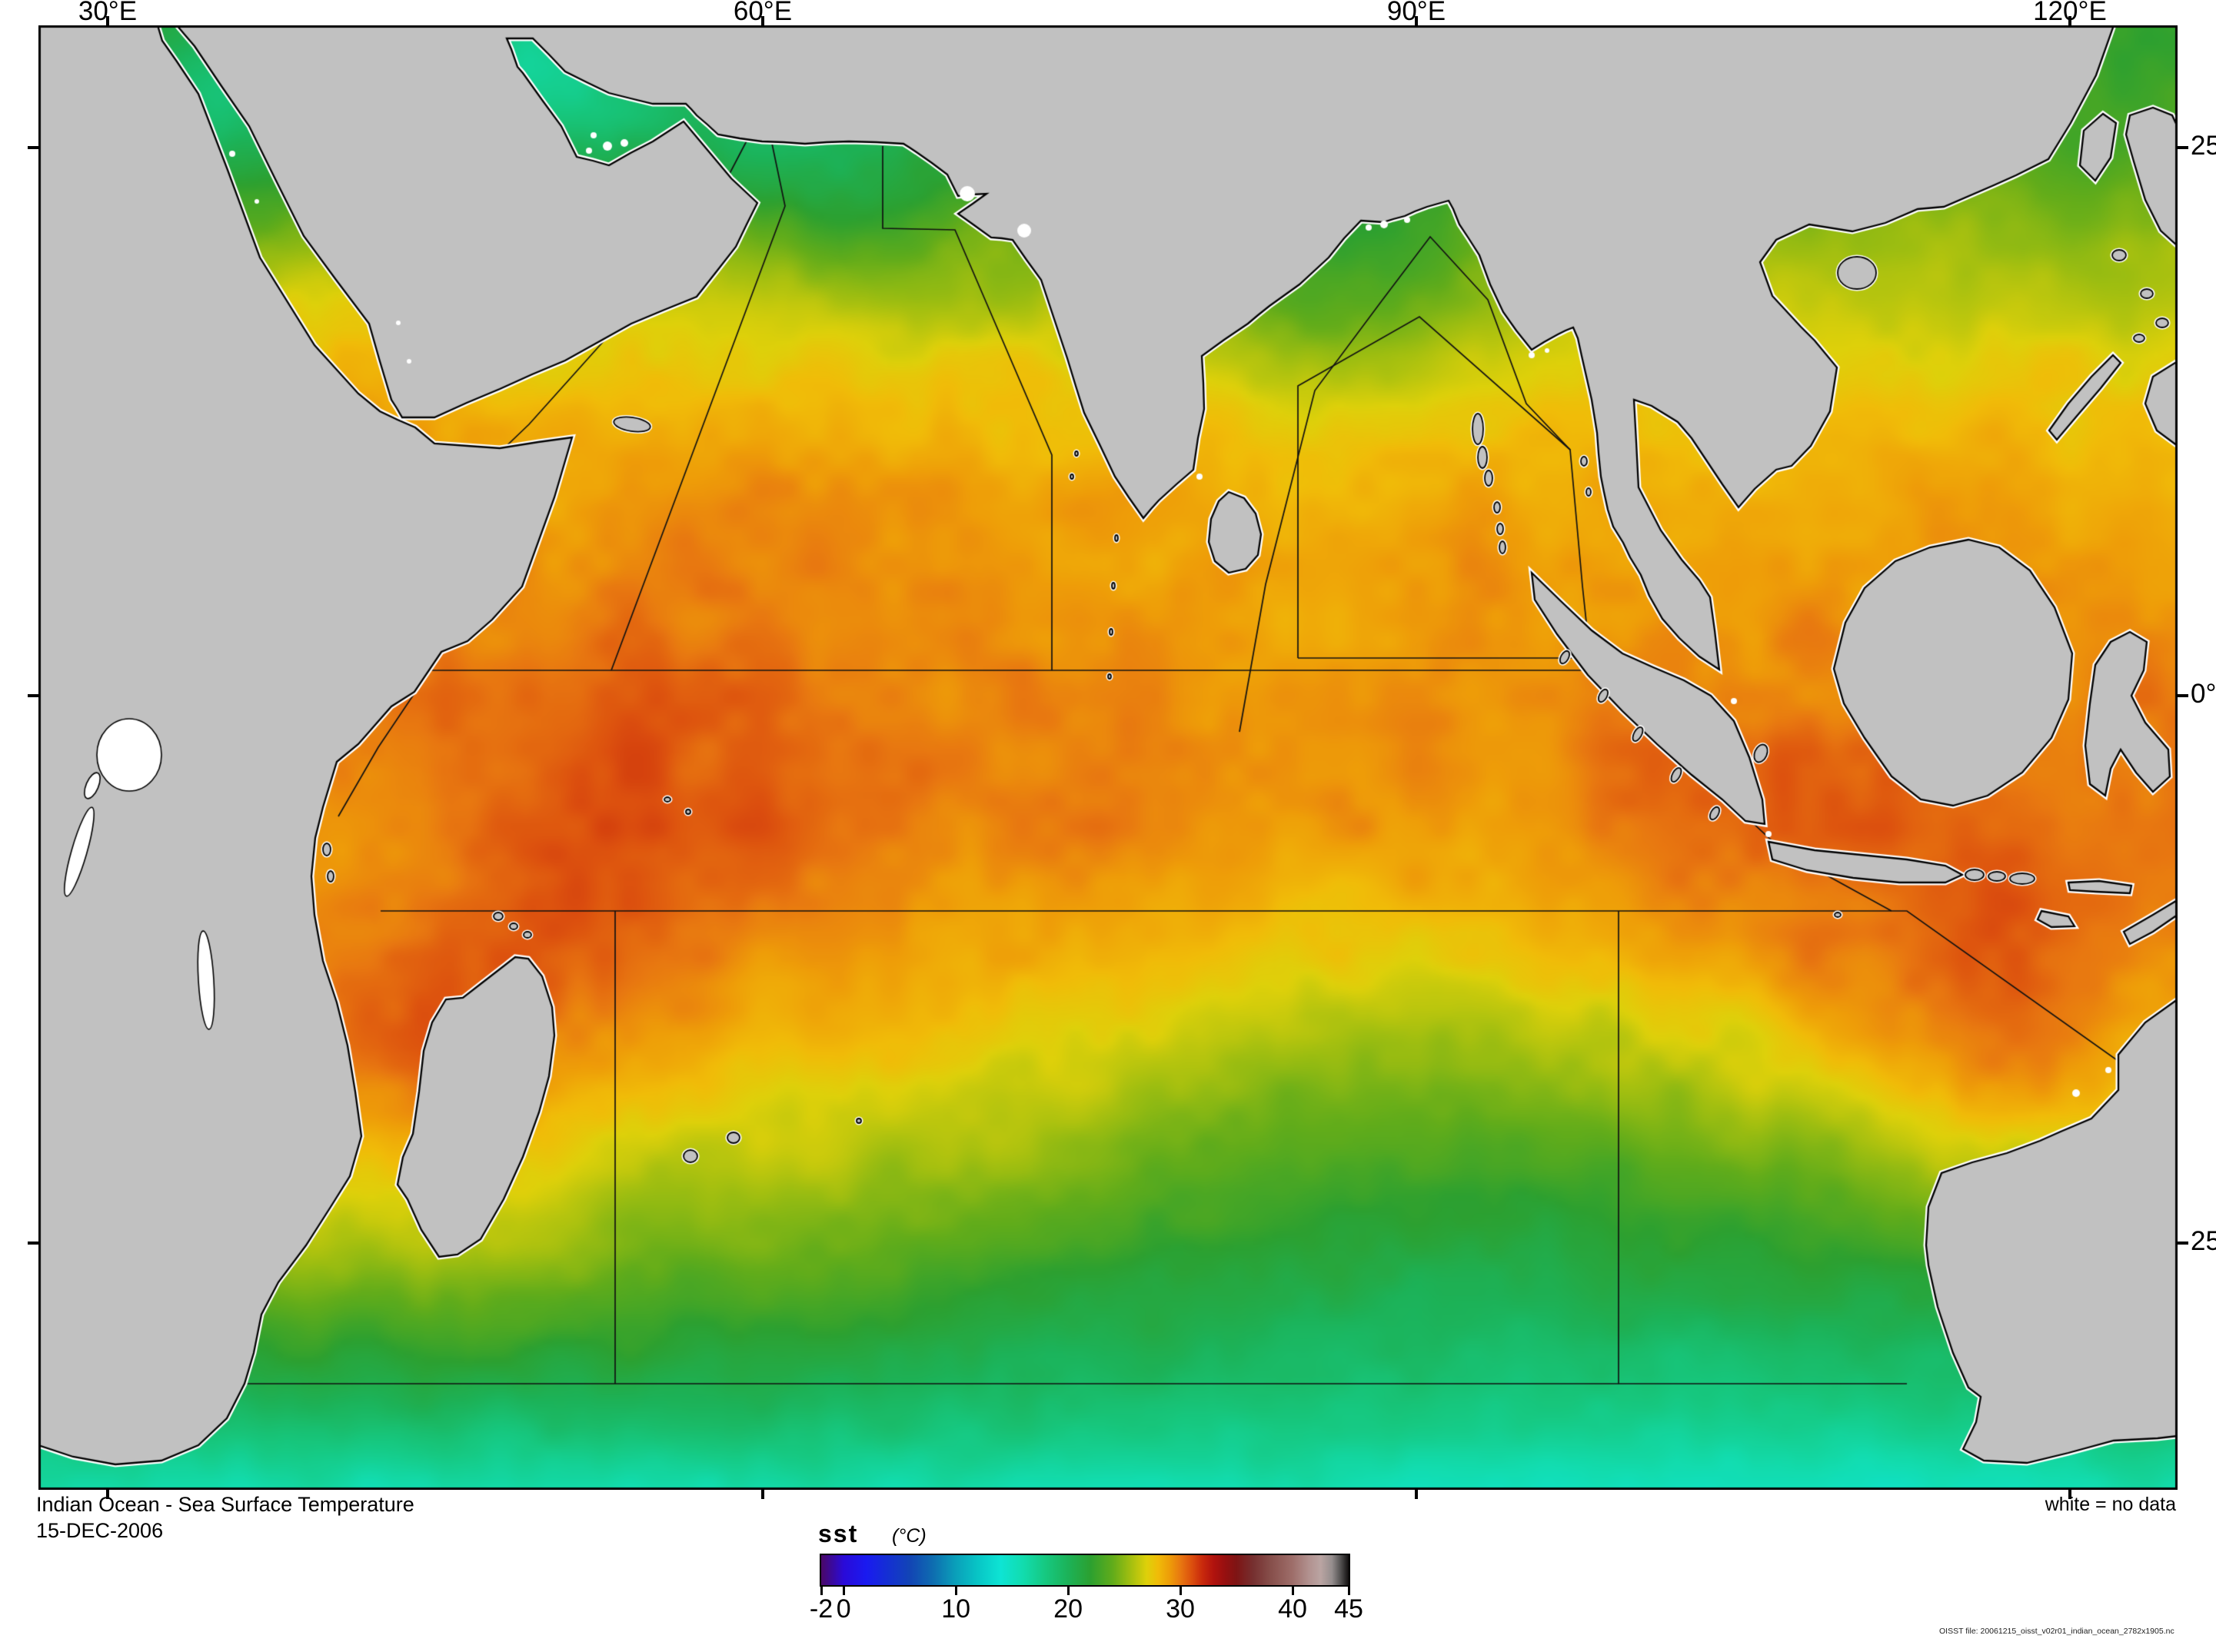 The height and width of the screenshot is (1652, 2216). What do you see at coordinates (2204, 694) in the screenshot?
I see `latitude-label: 0°` at bounding box center [2204, 694].